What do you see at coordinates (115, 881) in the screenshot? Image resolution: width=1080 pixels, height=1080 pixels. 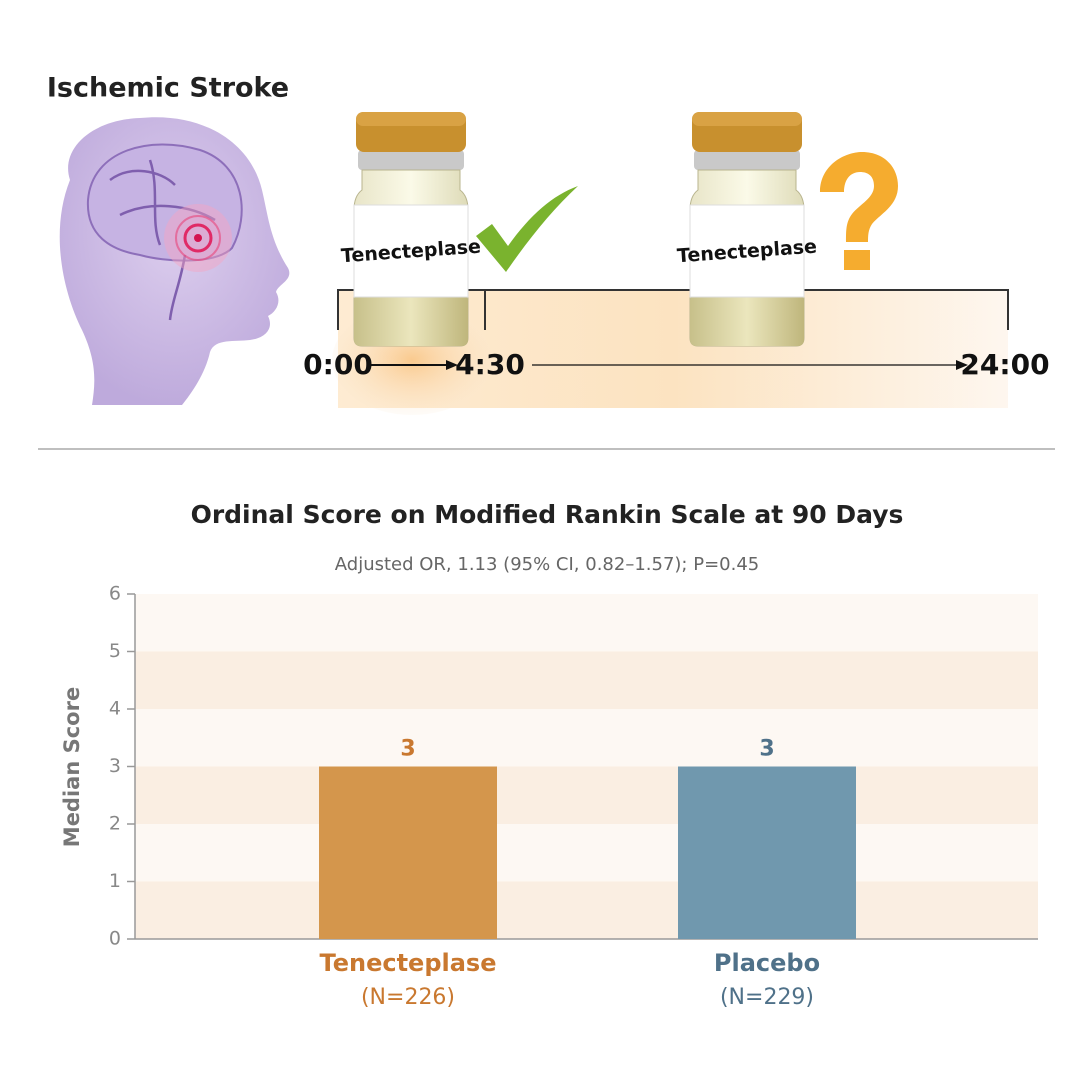 I see `y-tick-label: 1` at bounding box center [115, 881].